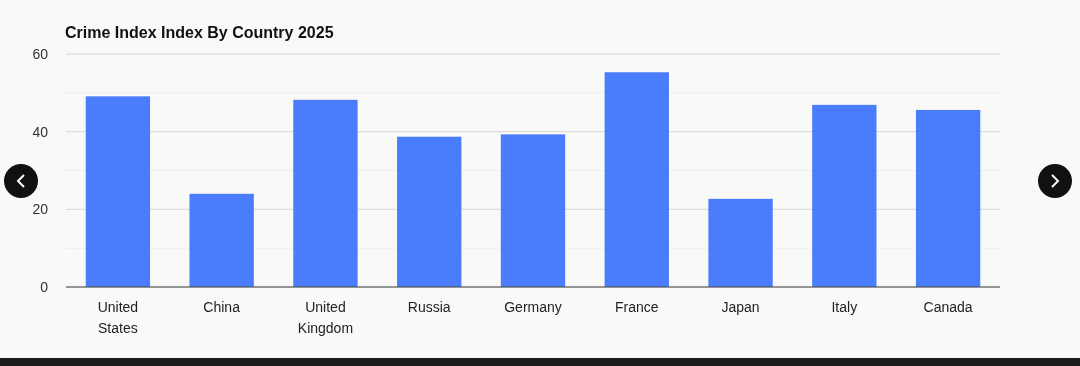  Describe the element at coordinates (533, 307) in the screenshot. I see `x-tick-label: Germany` at that location.